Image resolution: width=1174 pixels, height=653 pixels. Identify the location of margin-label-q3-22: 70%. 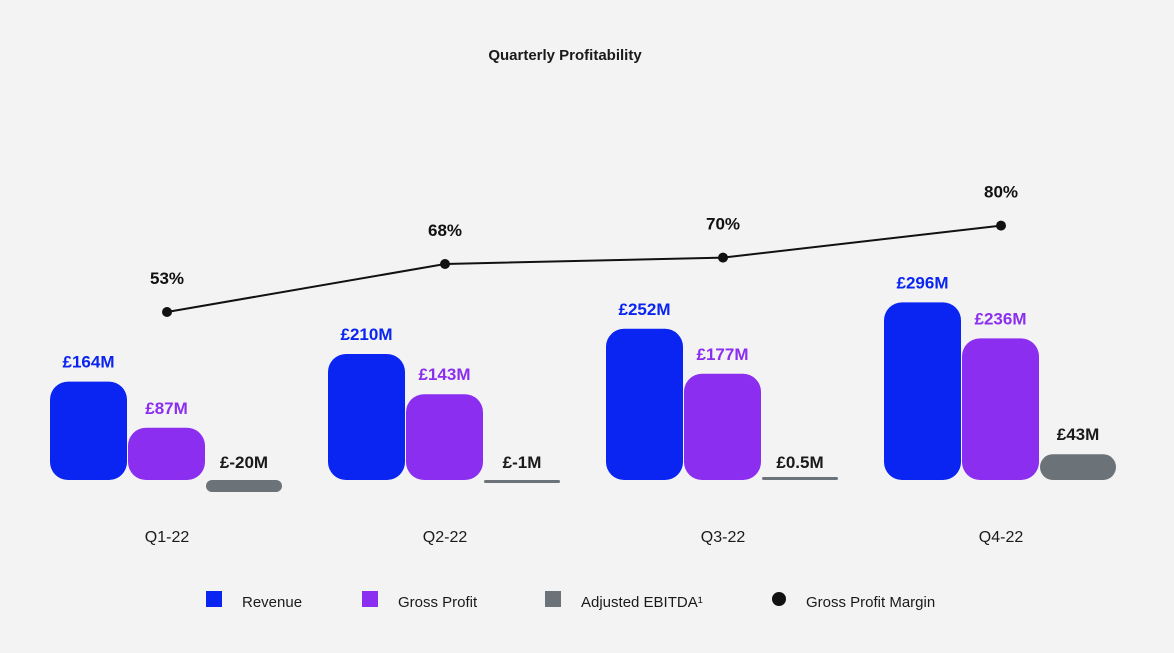
(723, 224).